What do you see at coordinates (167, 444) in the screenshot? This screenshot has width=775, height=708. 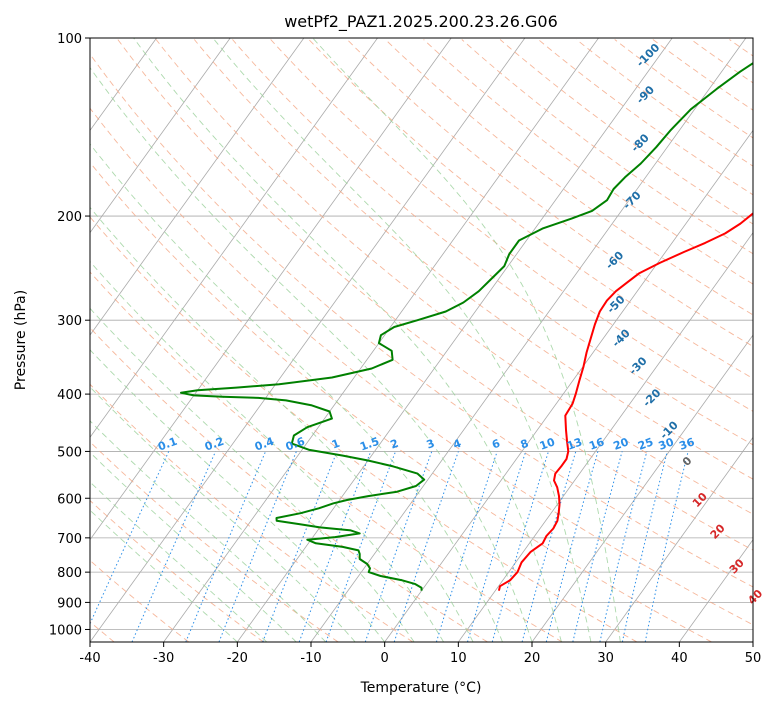 I see `mixing-ratio-label: 0.1` at bounding box center [167, 444].